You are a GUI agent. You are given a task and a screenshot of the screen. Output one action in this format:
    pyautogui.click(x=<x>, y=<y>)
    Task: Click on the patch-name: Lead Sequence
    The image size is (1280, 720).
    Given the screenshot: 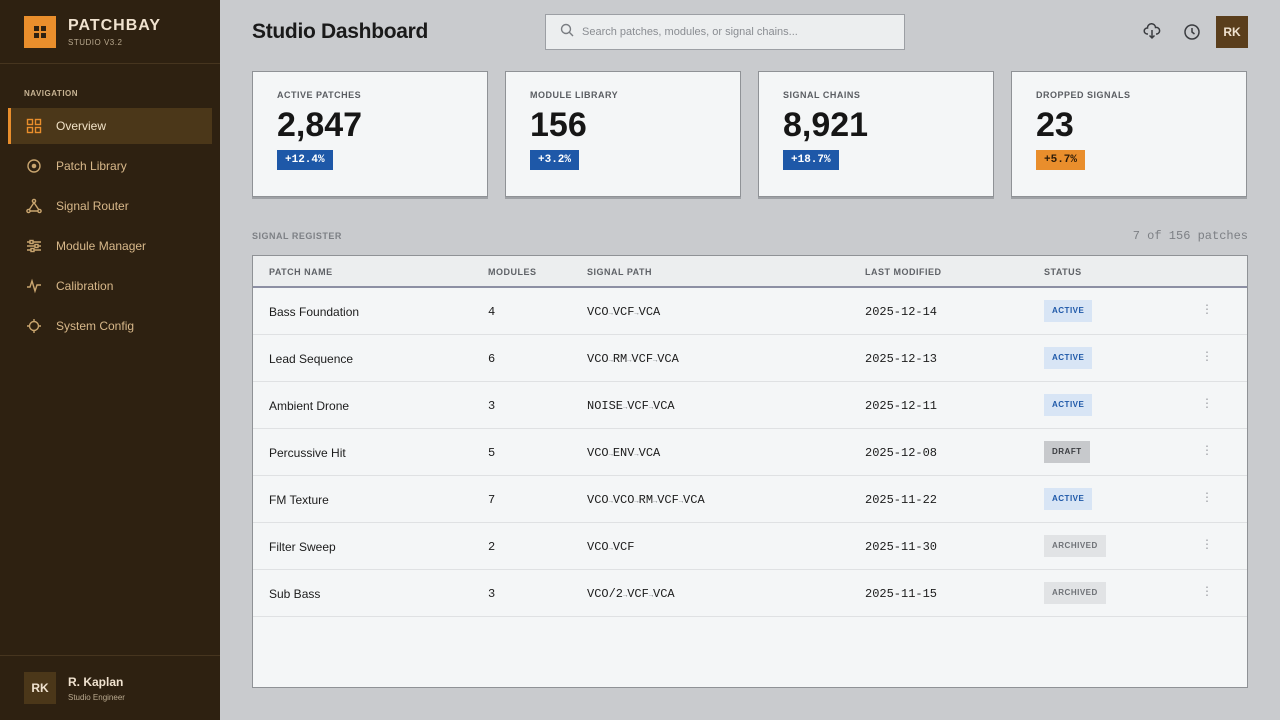 What is the action you would take?
    pyautogui.click(x=311, y=359)
    